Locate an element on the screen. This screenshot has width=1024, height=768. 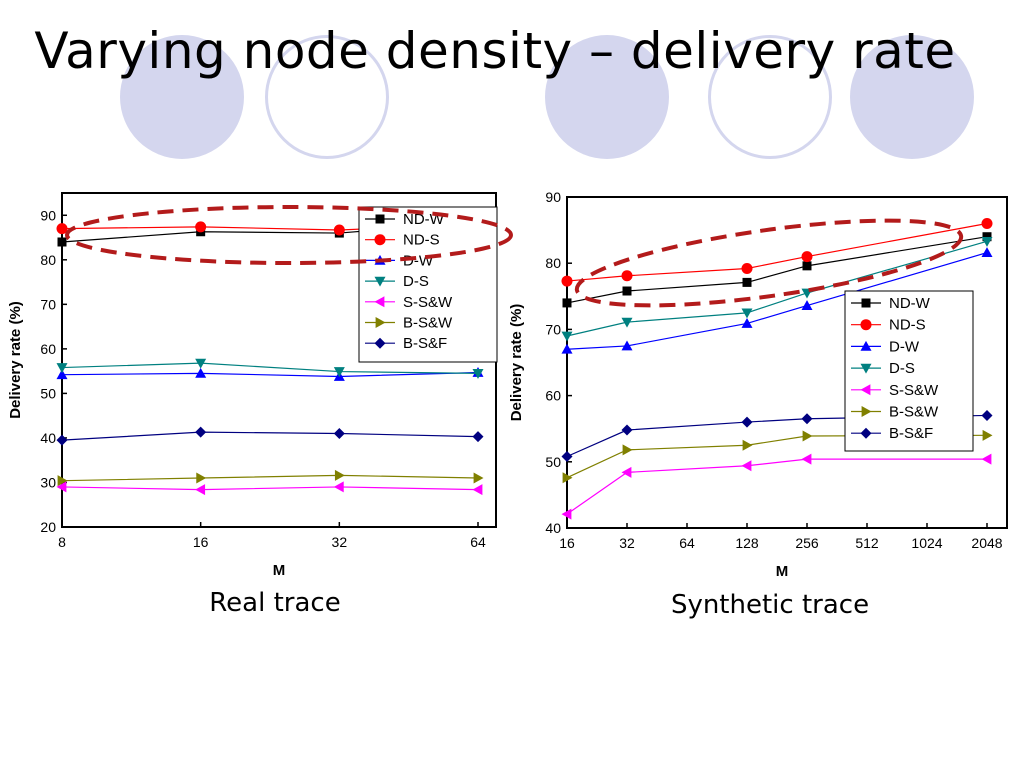
real-highlight-ellipse is located at coordinates (289, 235).